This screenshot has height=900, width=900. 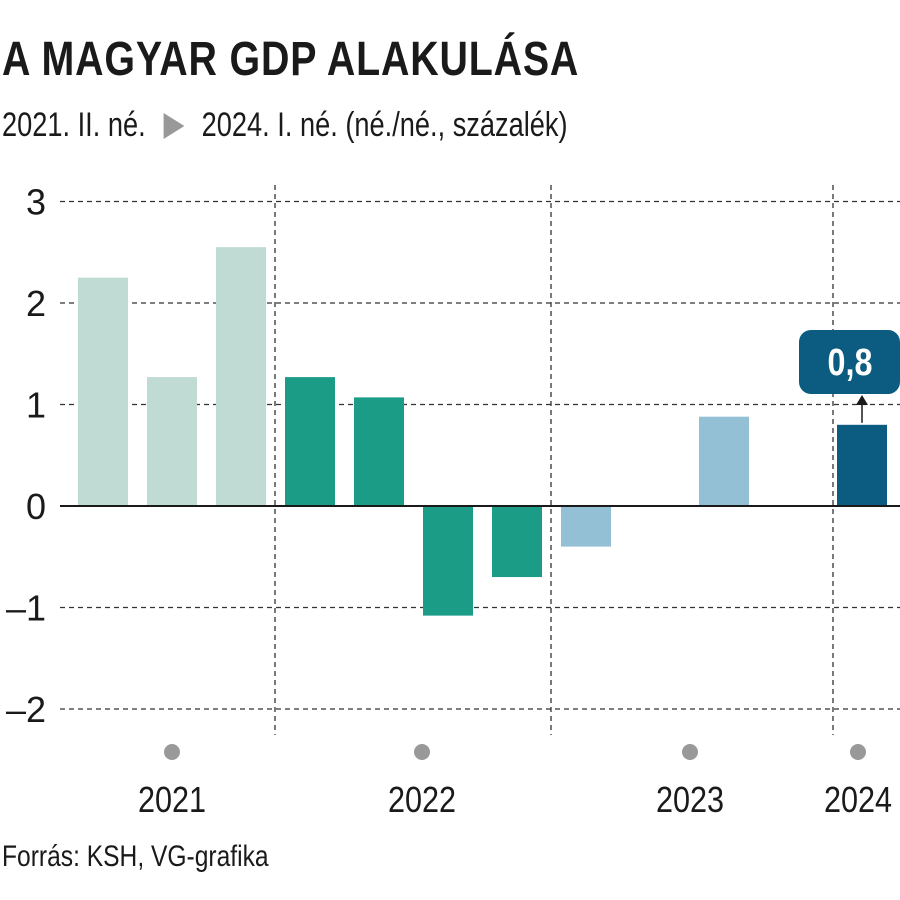 I want to click on y-tick-label: 2, so click(x=36, y=303).